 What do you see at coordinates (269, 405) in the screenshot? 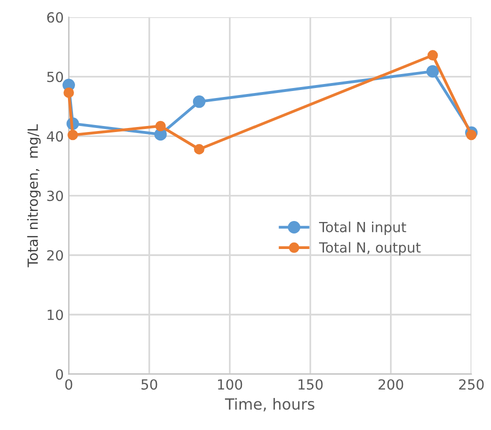
I see `x-axis-title: Time, hours` at bounding box center [269, 405].